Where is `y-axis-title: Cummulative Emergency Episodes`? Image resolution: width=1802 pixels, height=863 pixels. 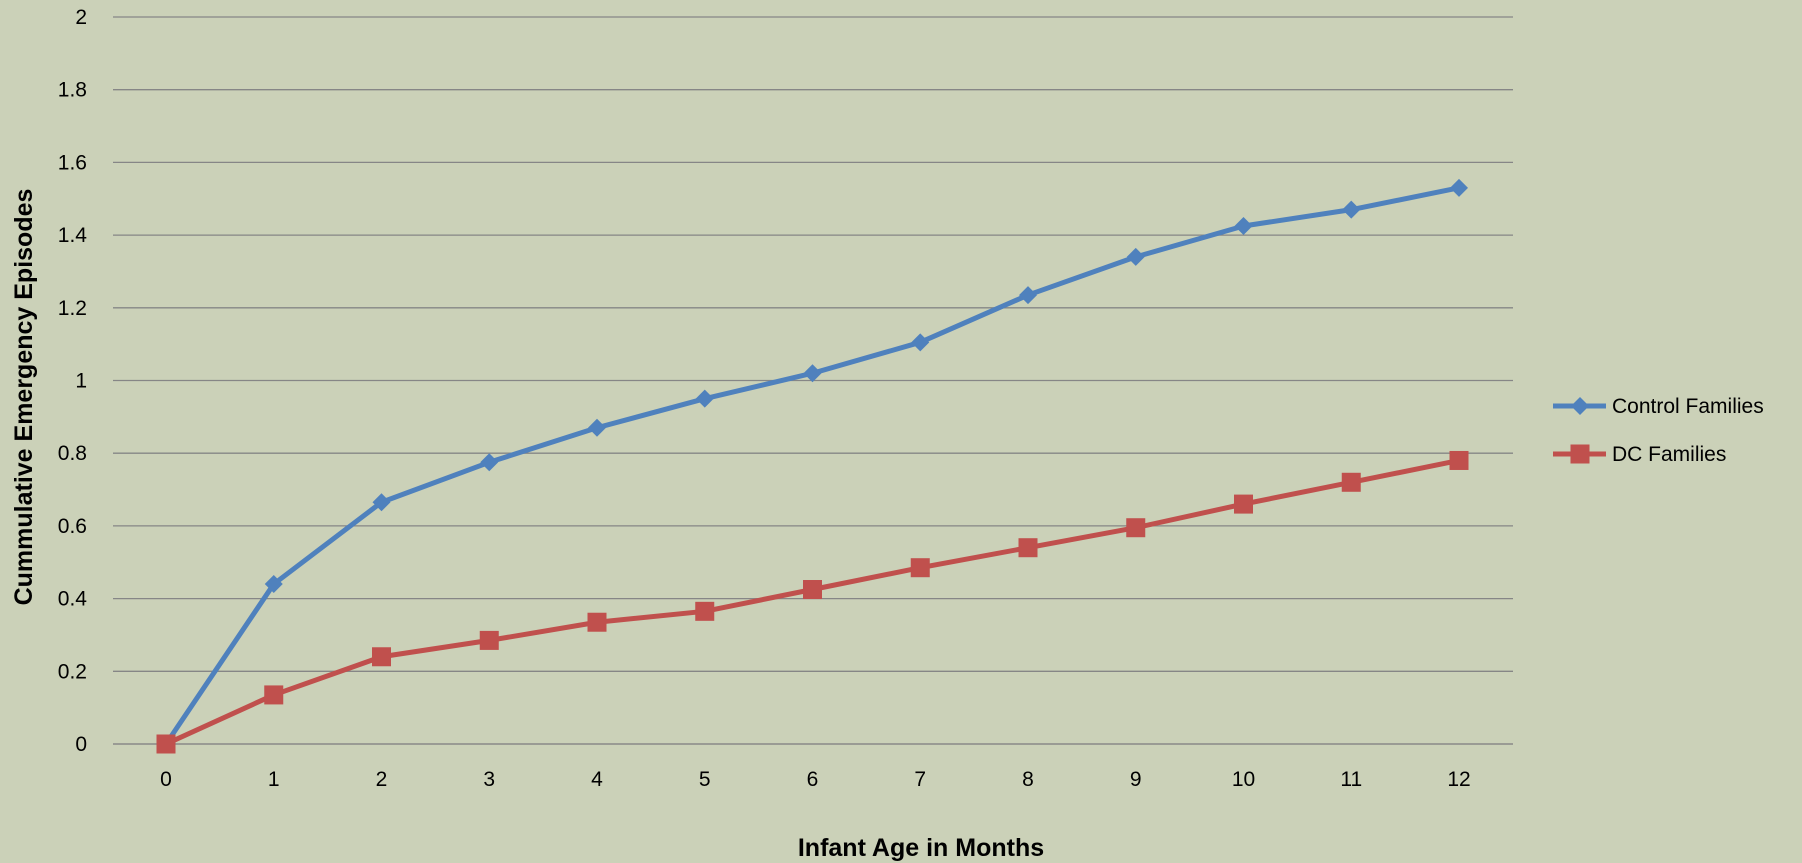
y-axis-title: Cummulative Emergency Episodes is located at coordinates (24, 397).